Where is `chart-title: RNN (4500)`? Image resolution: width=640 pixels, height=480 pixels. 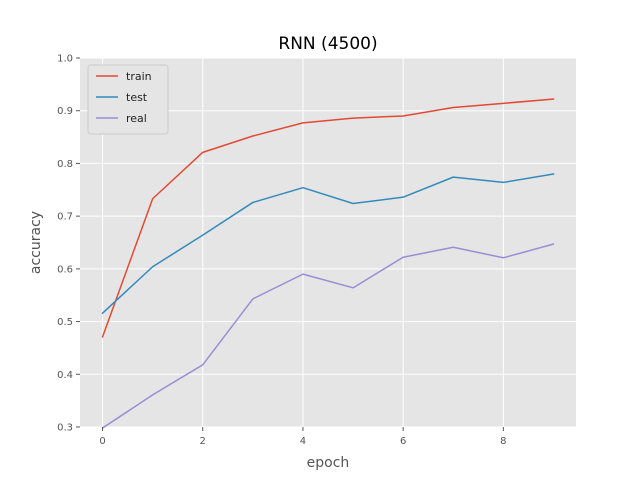 chart-title: RNN (4500) is located at coordinates (327, 44).